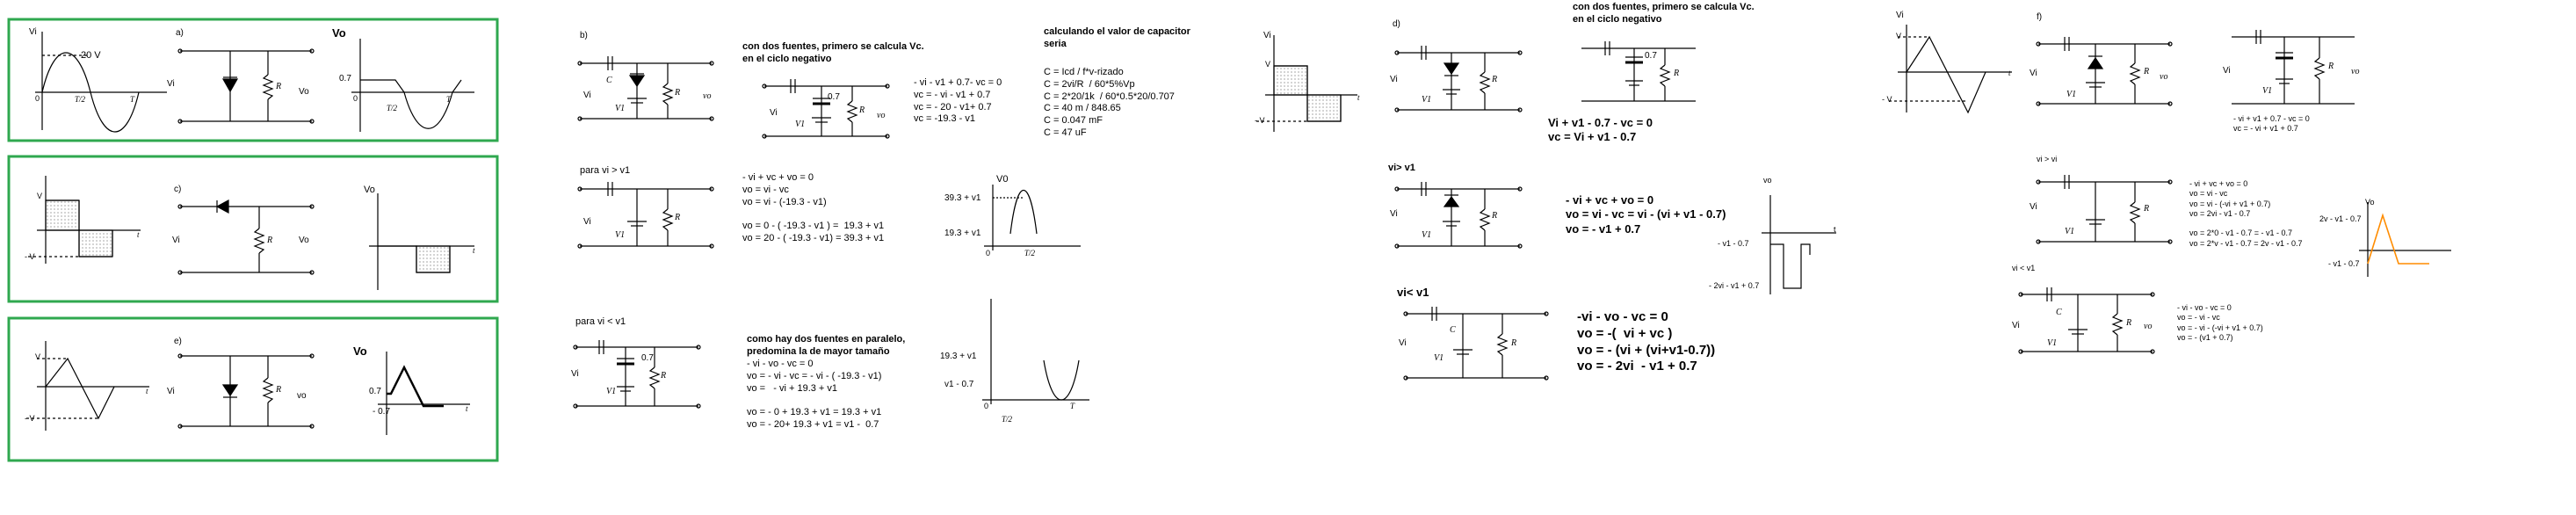 Image resolution: width=2576 pixels, height=515 pixels. I want to click on section-b-cap-title: calculando el valor de capacitor seria, so click(1117, 37).